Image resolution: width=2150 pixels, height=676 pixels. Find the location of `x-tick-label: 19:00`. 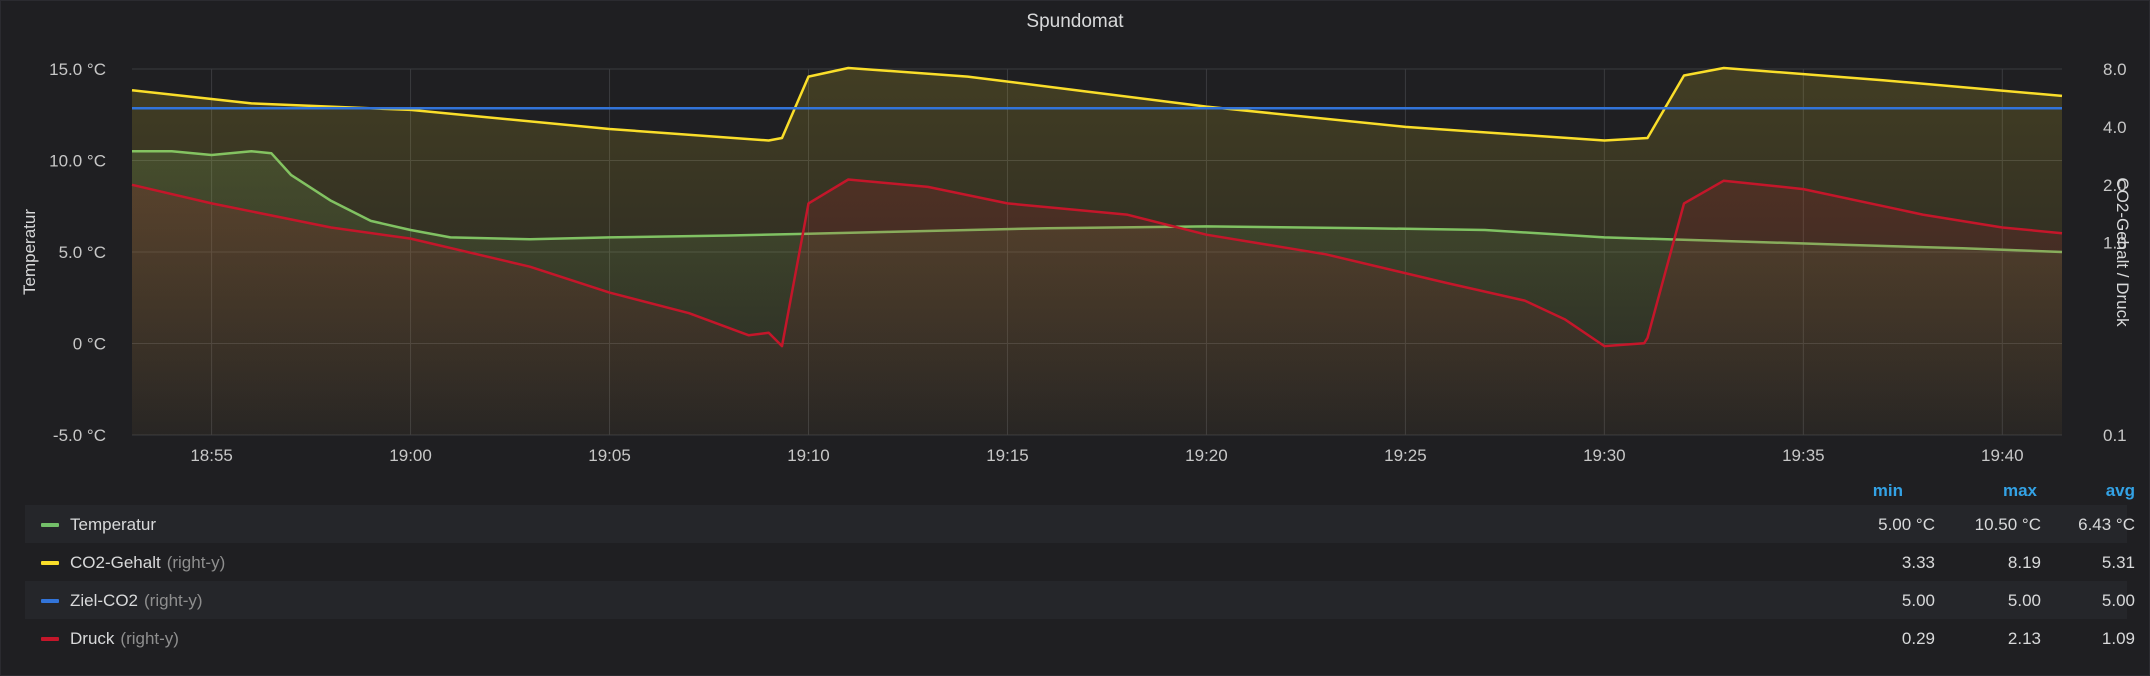

x-tick-label: 19:00 is located at coordinates (410, 455).